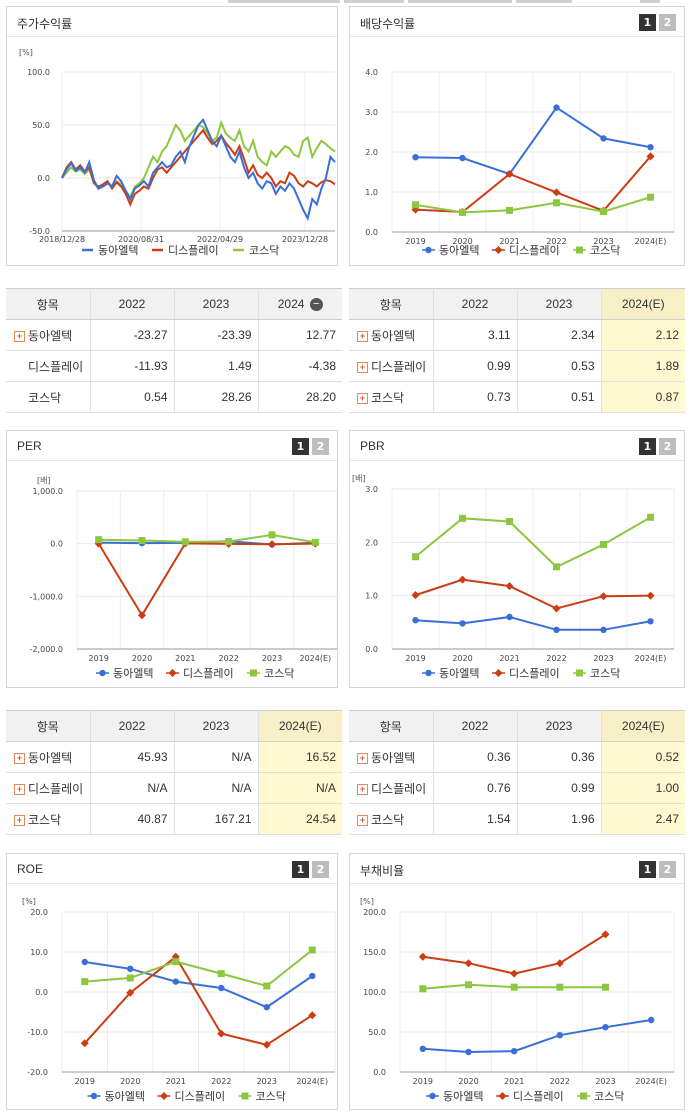  What do you see at coordinates (300, 366) in the screenshot?
I see `value-cell: -4.38` at bounding box center [300, 366].